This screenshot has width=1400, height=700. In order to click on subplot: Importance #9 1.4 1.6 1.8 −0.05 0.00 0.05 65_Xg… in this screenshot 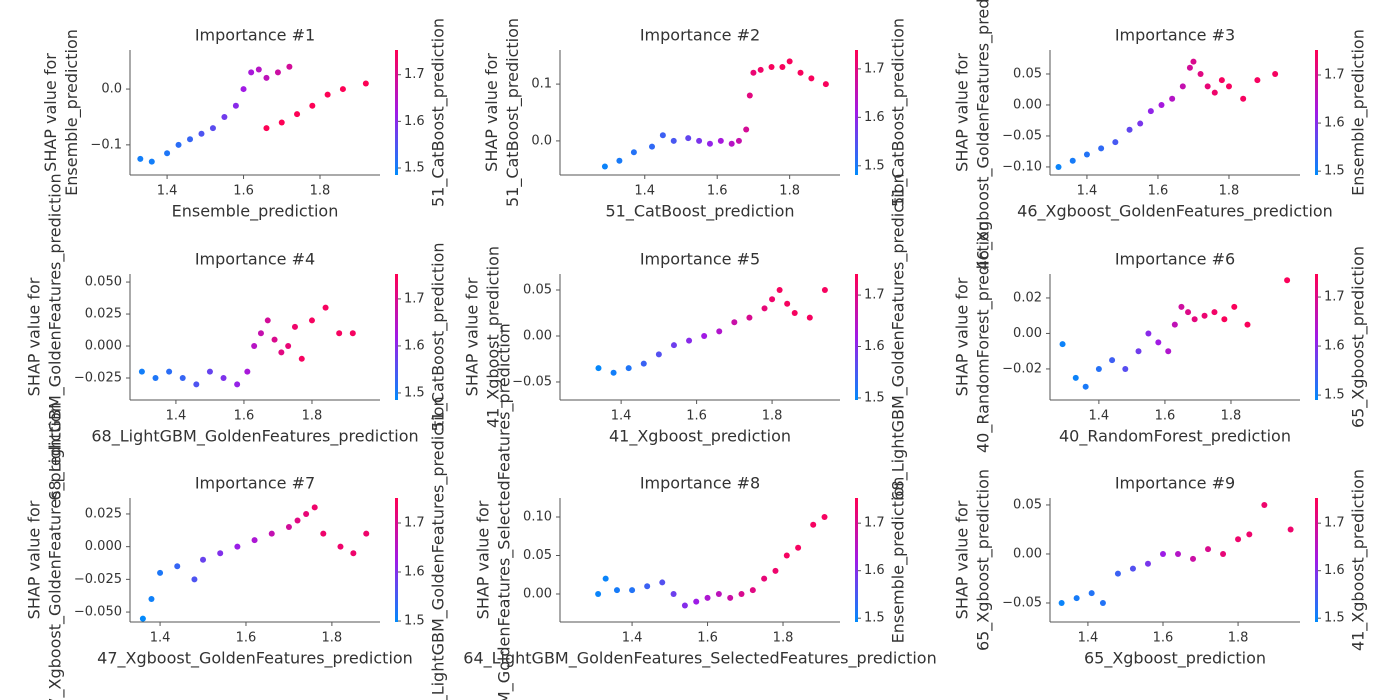, I will do `click(1161, 569)`.